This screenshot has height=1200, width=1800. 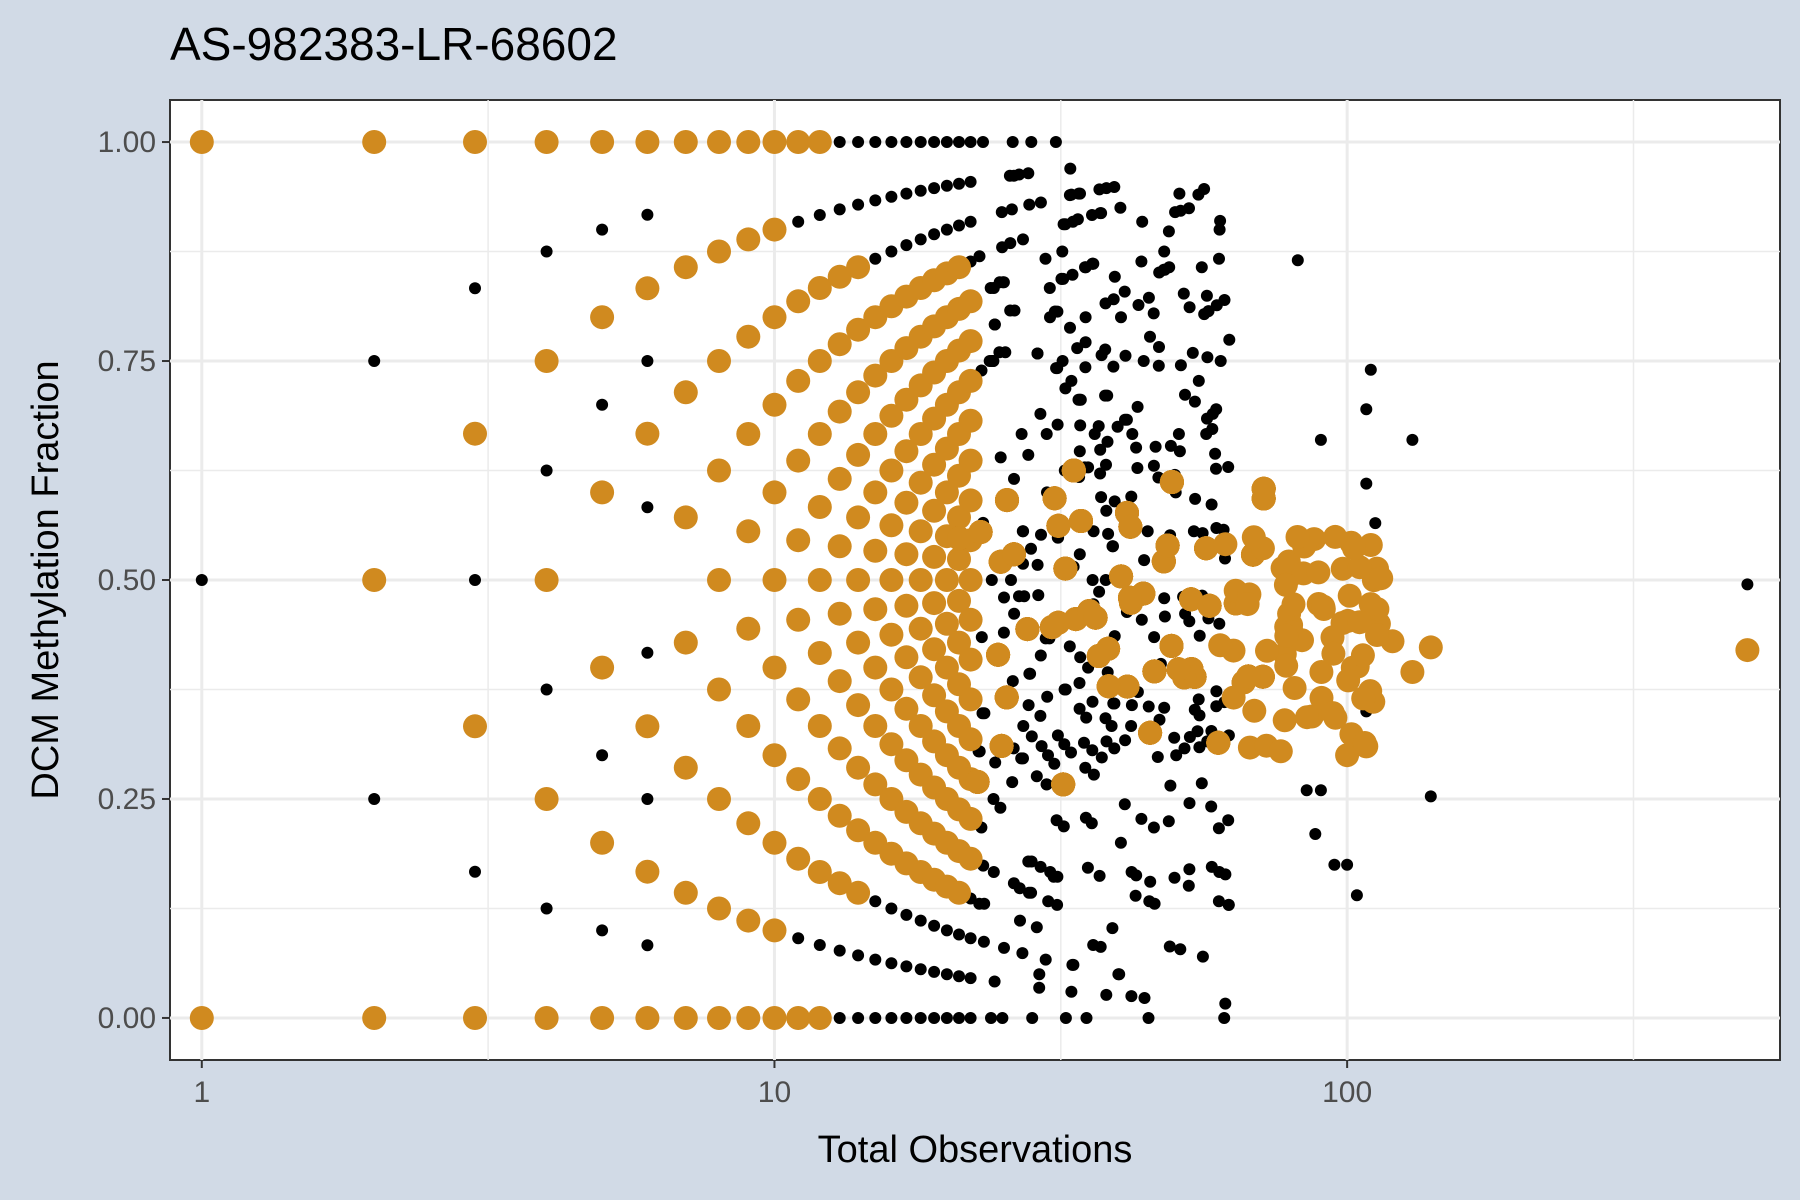 I want to click on x-tick-label: 100, so click(x=1347, y=1092).